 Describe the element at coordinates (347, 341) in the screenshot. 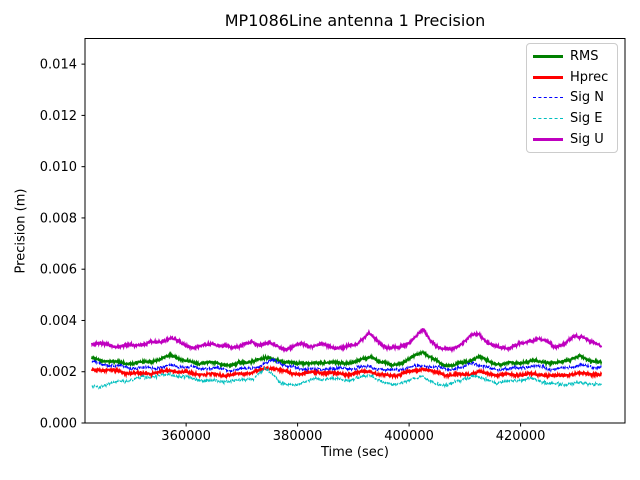

I see `series-line-sig-u` at that location.